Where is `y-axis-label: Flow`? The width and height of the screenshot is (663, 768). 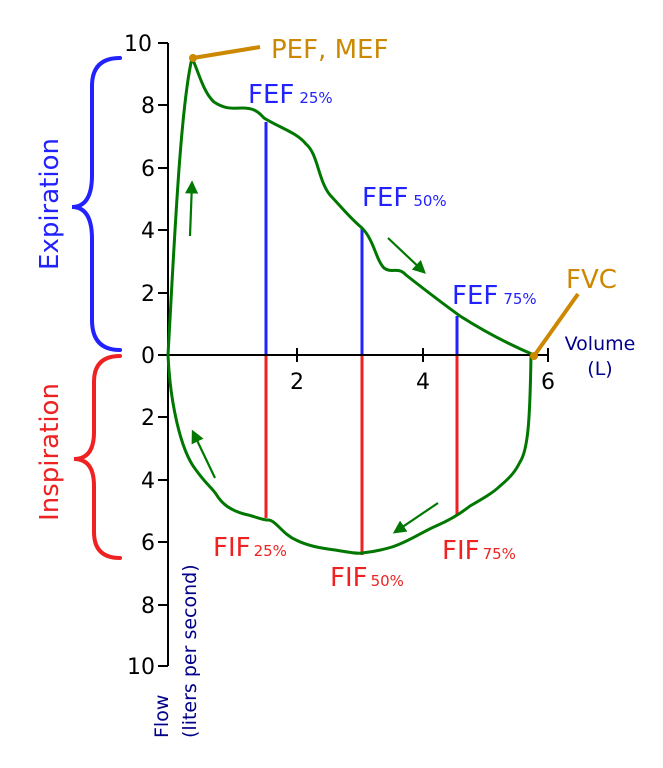
y-axis-label: Flow is located at coordinates (162, 716).